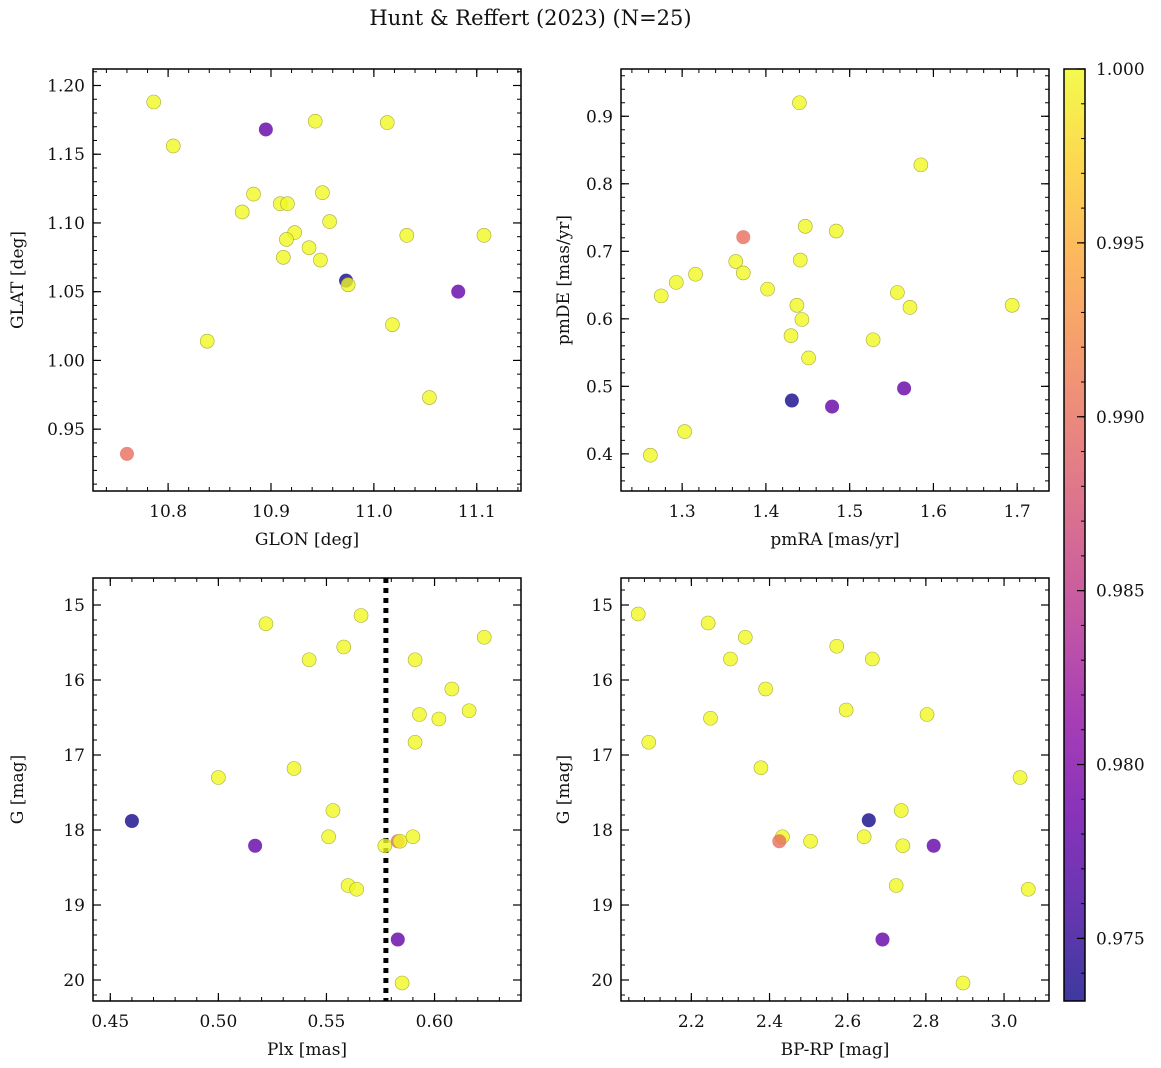  I want to click on x-tick-label: 10.8, so click(168, 512).